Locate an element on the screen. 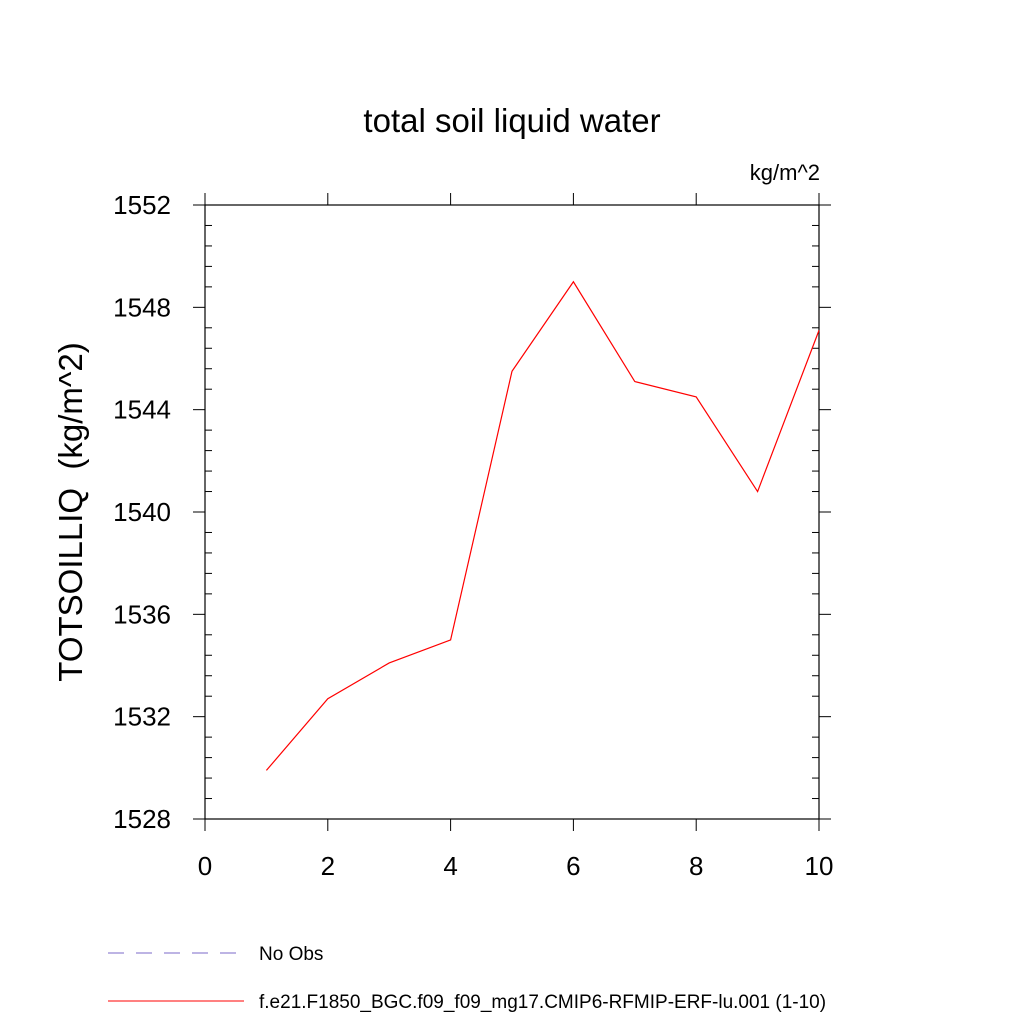 The width and height of the screenshot is (1024, 1024). y-tick-label: 1536 is located at coordinates (142, 614).